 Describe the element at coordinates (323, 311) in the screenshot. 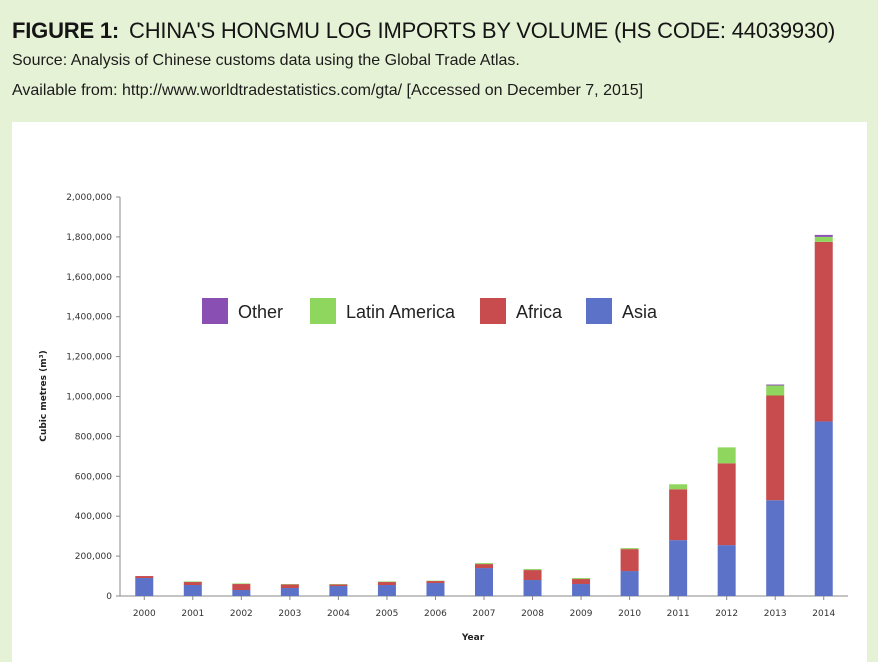

I see `legend-swatch-latin-america` at that location.